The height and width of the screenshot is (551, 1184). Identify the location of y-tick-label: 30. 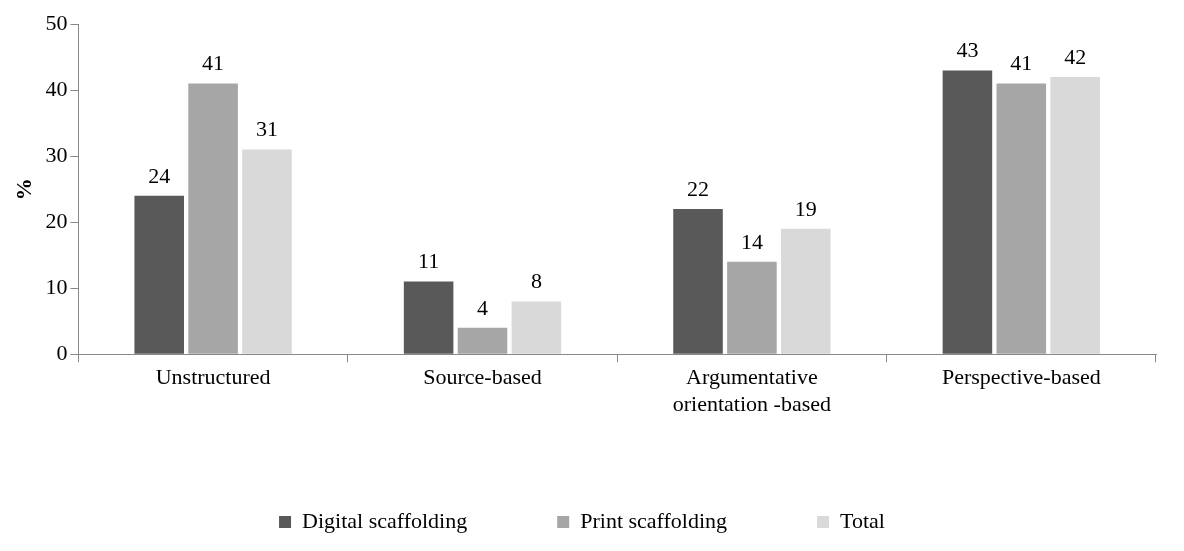
(56, 154).